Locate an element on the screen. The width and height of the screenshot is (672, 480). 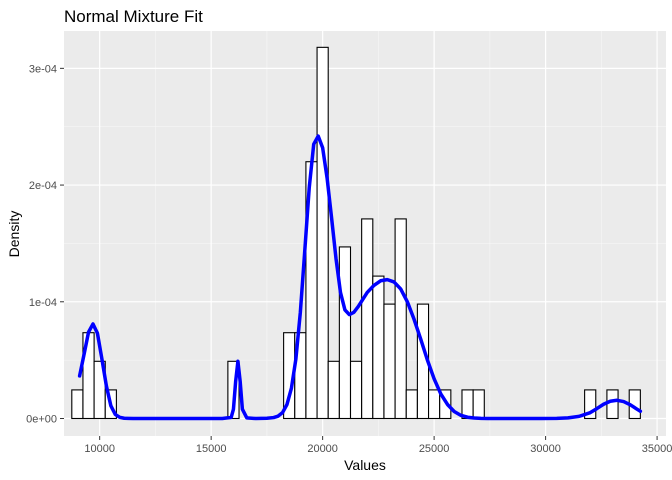
x-tick-label: 10000 is located at coordinates (99, 449).